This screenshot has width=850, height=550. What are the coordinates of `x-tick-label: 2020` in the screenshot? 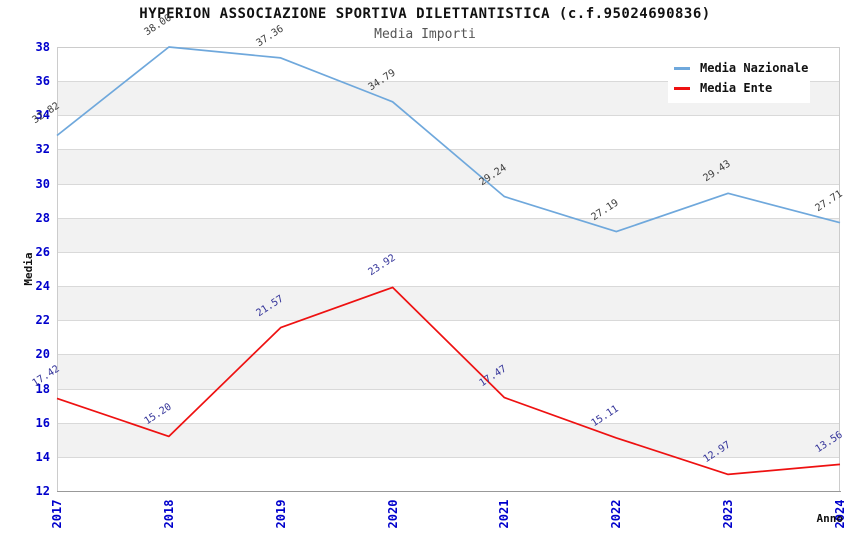 It's located at (392, 514).